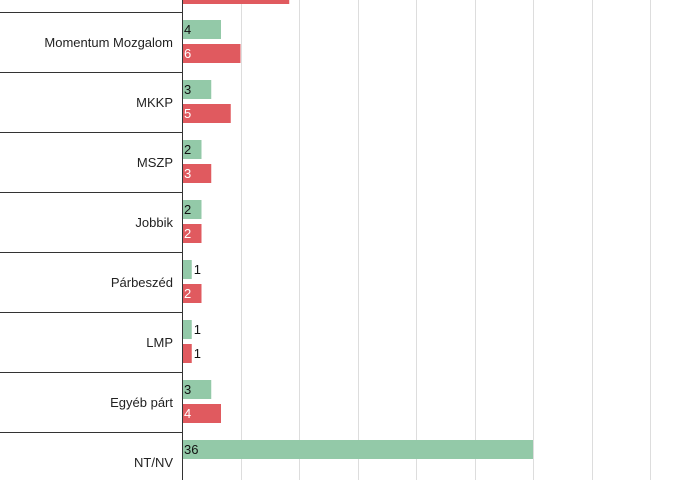 The width and height of the screenshot is (700, 480). What do you see at coordinates (108, 42) in the screenshot?
I see `category-label: Momentum Mozgalom` at bounding box center [108, 42].